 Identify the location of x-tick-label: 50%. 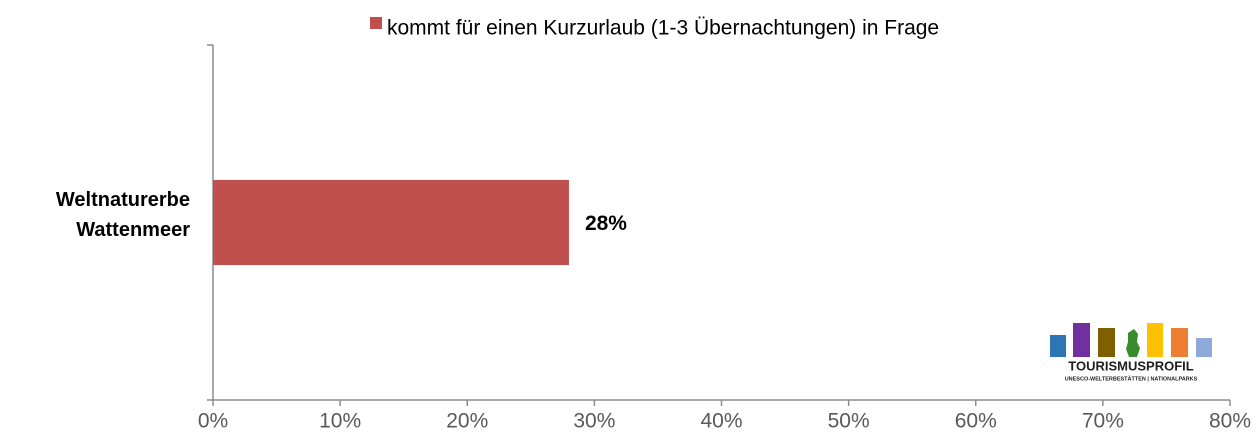
(849, 421).